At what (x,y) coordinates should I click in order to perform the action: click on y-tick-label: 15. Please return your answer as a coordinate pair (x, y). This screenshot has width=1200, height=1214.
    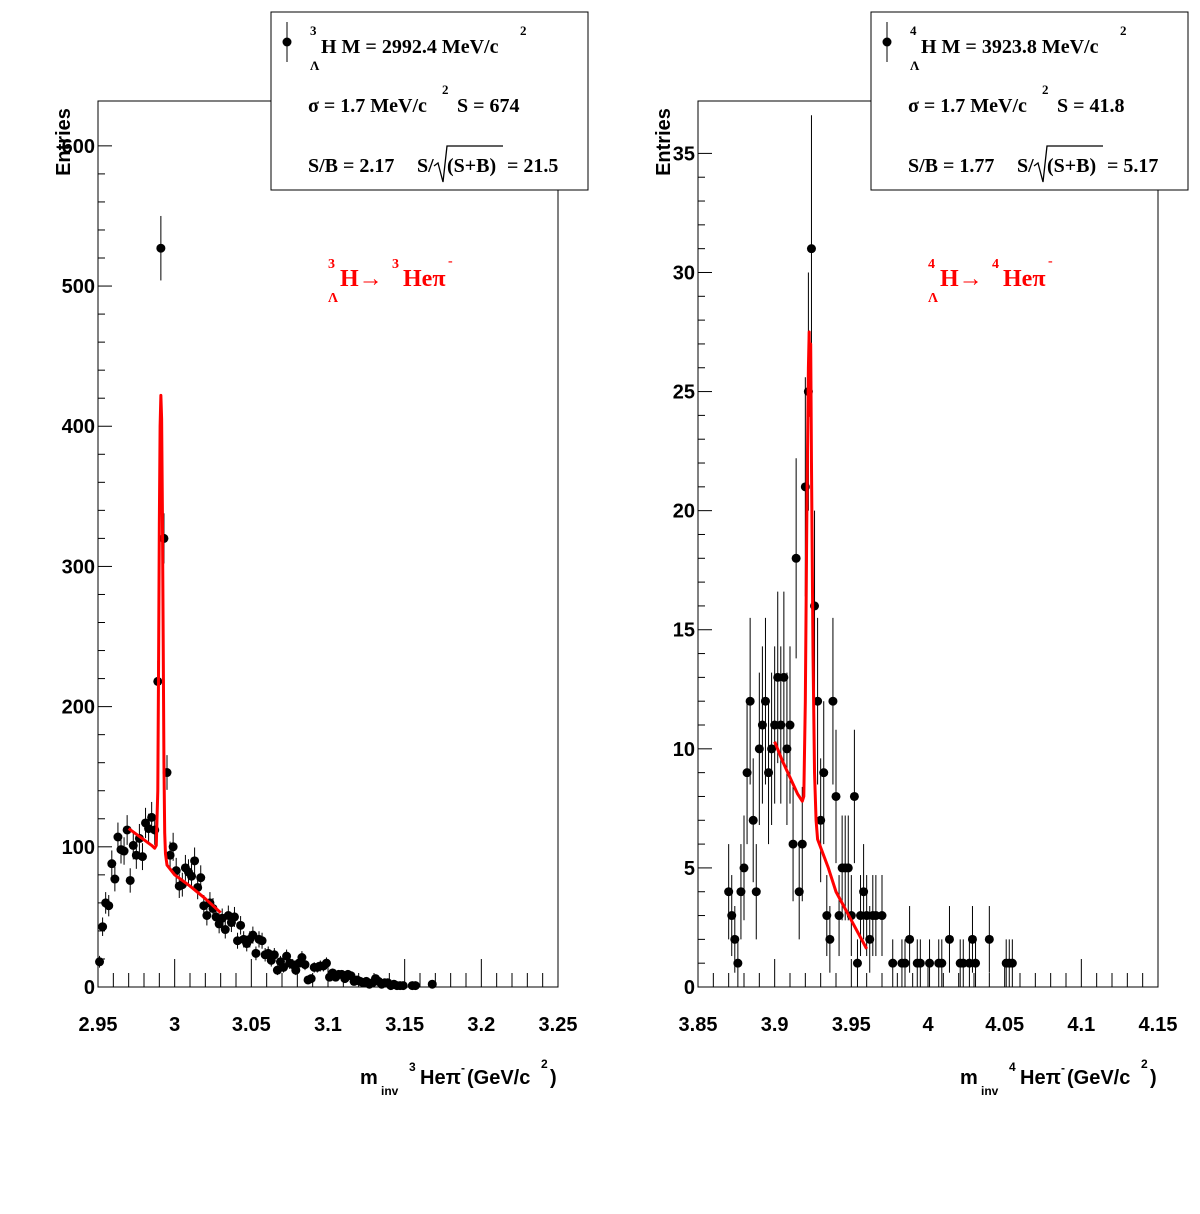
    Looking at the image, I should click on (684, 631).